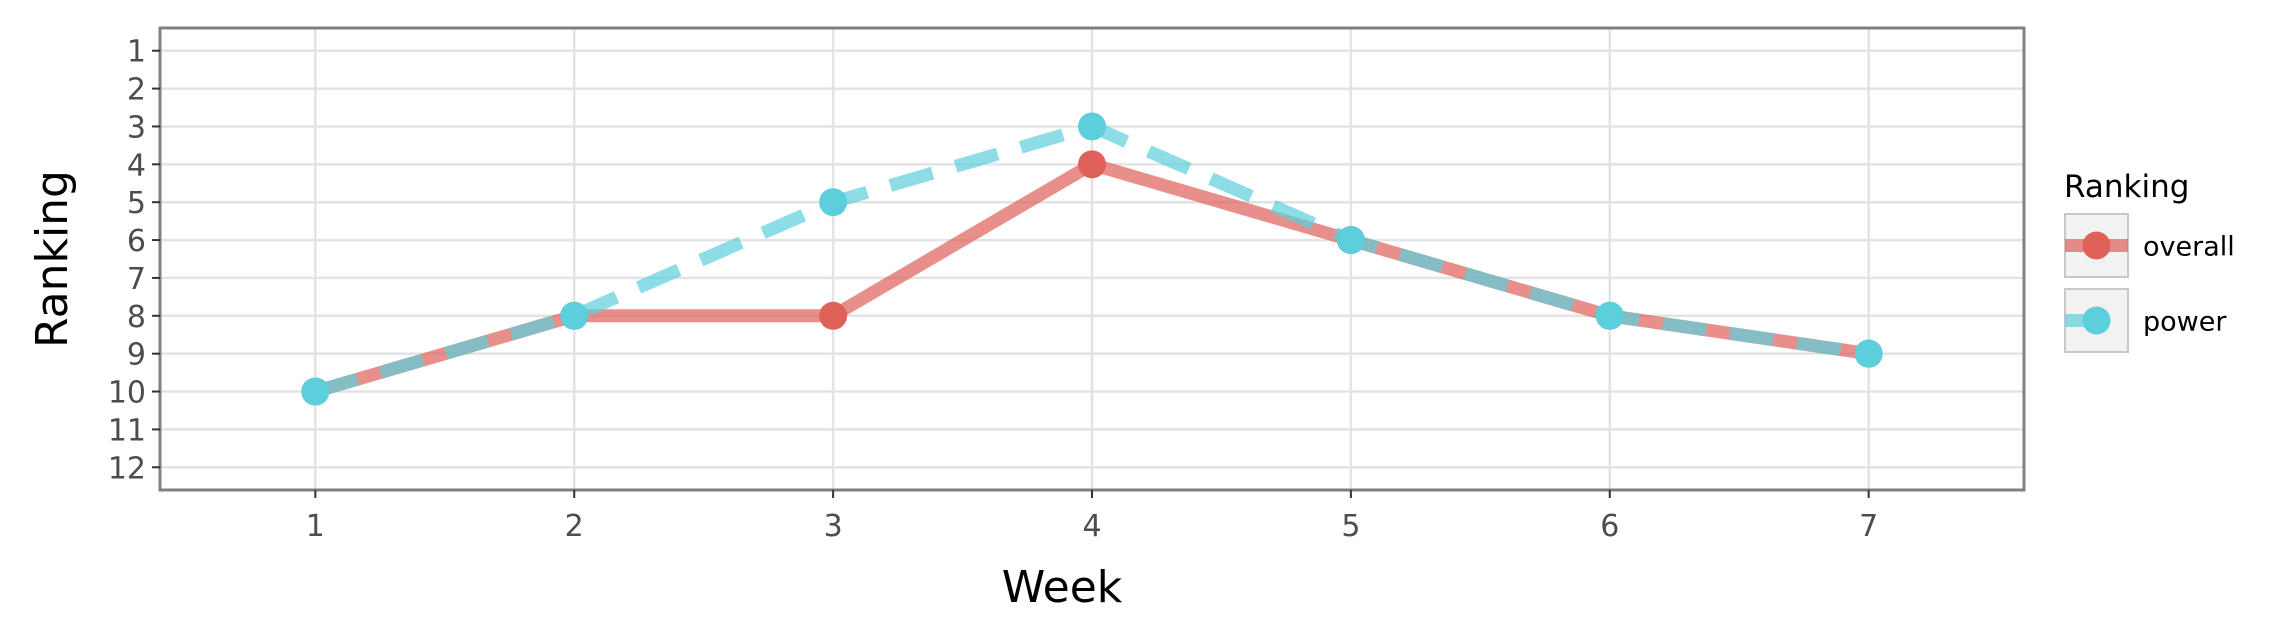 The width and height of the screenshot is (2276, 642). Describe the element at coordinates (52, 259) in the screenshot. I see `y-axis-title: Ranking` at that location.